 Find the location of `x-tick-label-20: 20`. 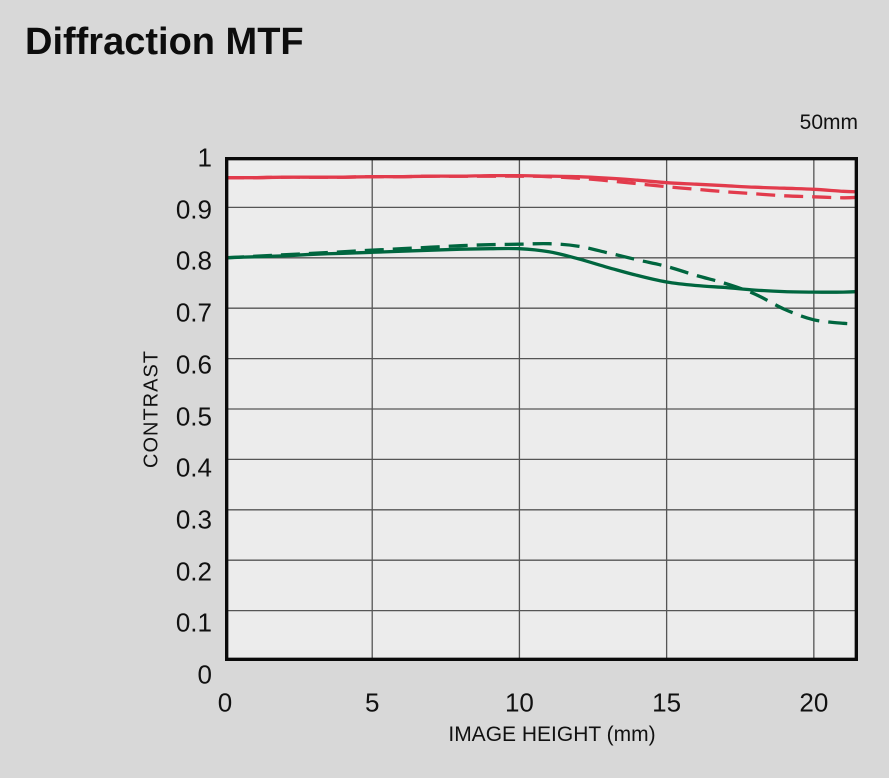

x-tick-label-20: 20 is located at coordinates (814, 702).